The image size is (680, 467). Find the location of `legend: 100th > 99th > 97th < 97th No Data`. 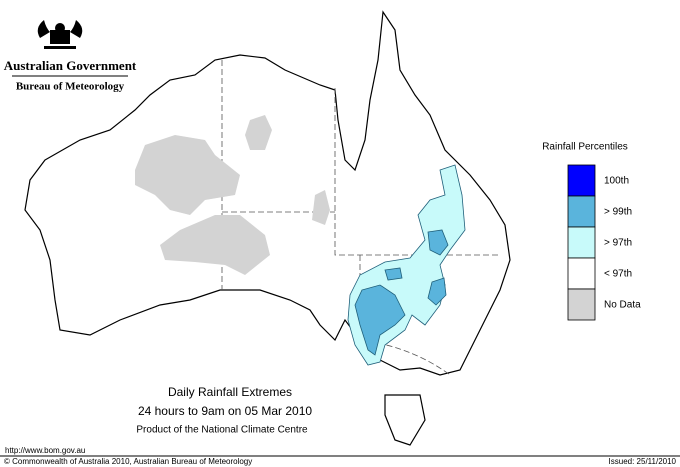

legend: 100th > 99th > 97th < 97th No Data is located at coordinates (604, 242).